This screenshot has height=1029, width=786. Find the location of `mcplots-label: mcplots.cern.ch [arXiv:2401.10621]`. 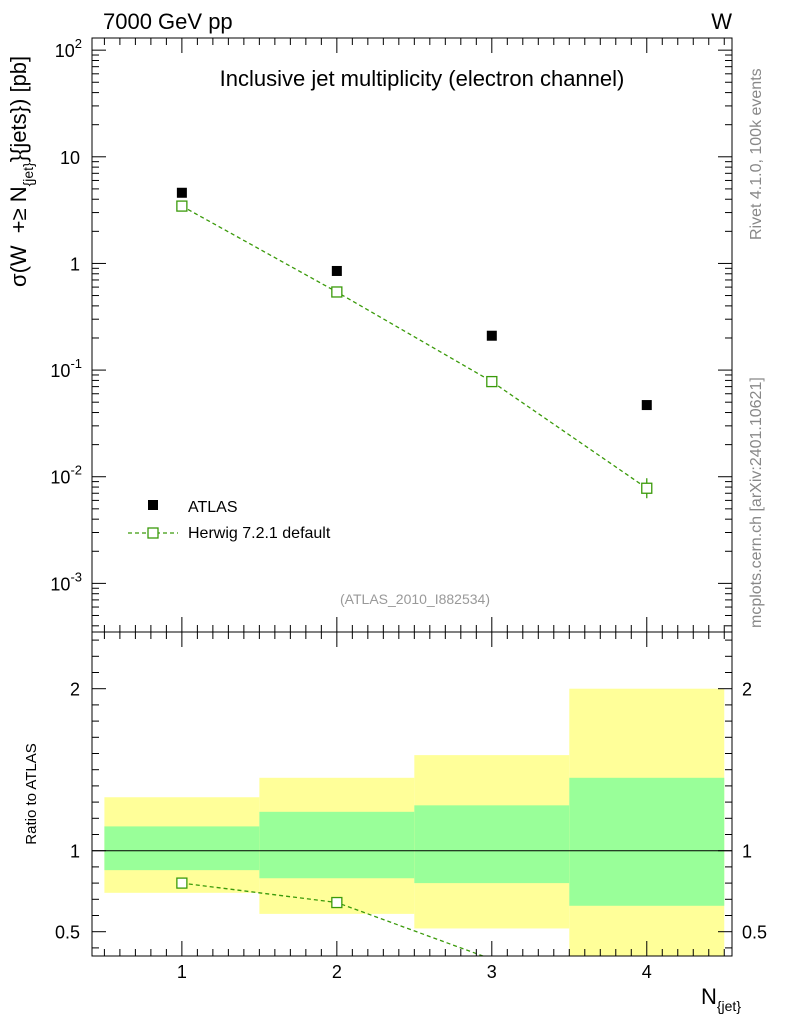

mcplots-label: mcplots.cern.ch [arXiv:2401.10621] is located at coordinates (756, 502).